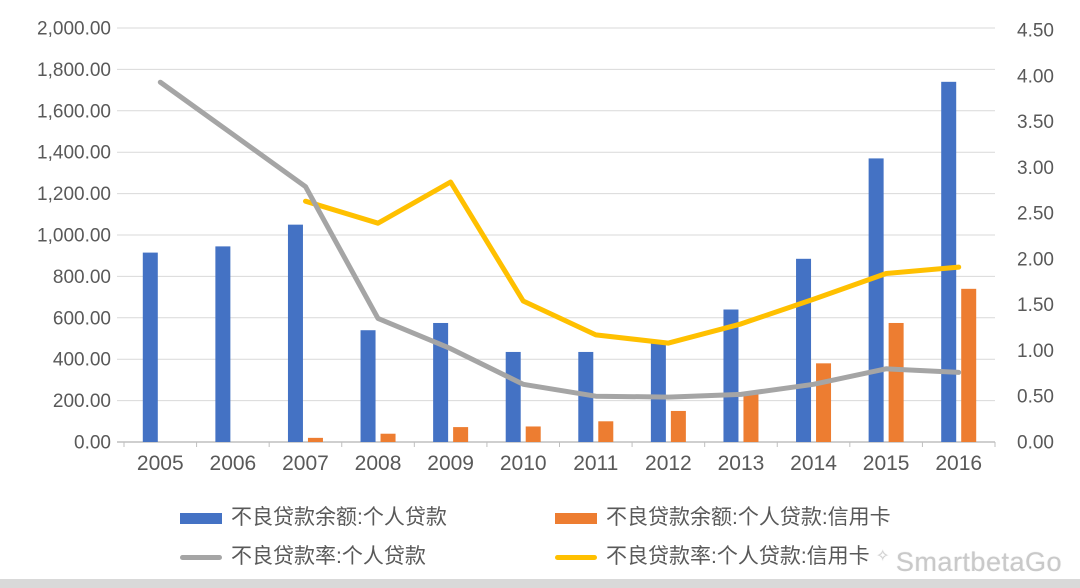 The image size is (1080, 588). What do you see at coordinates (1035, 76) in the screenshot?
I see `right-axis-tick-label: 4.00` at bounding box center [1035, 76].